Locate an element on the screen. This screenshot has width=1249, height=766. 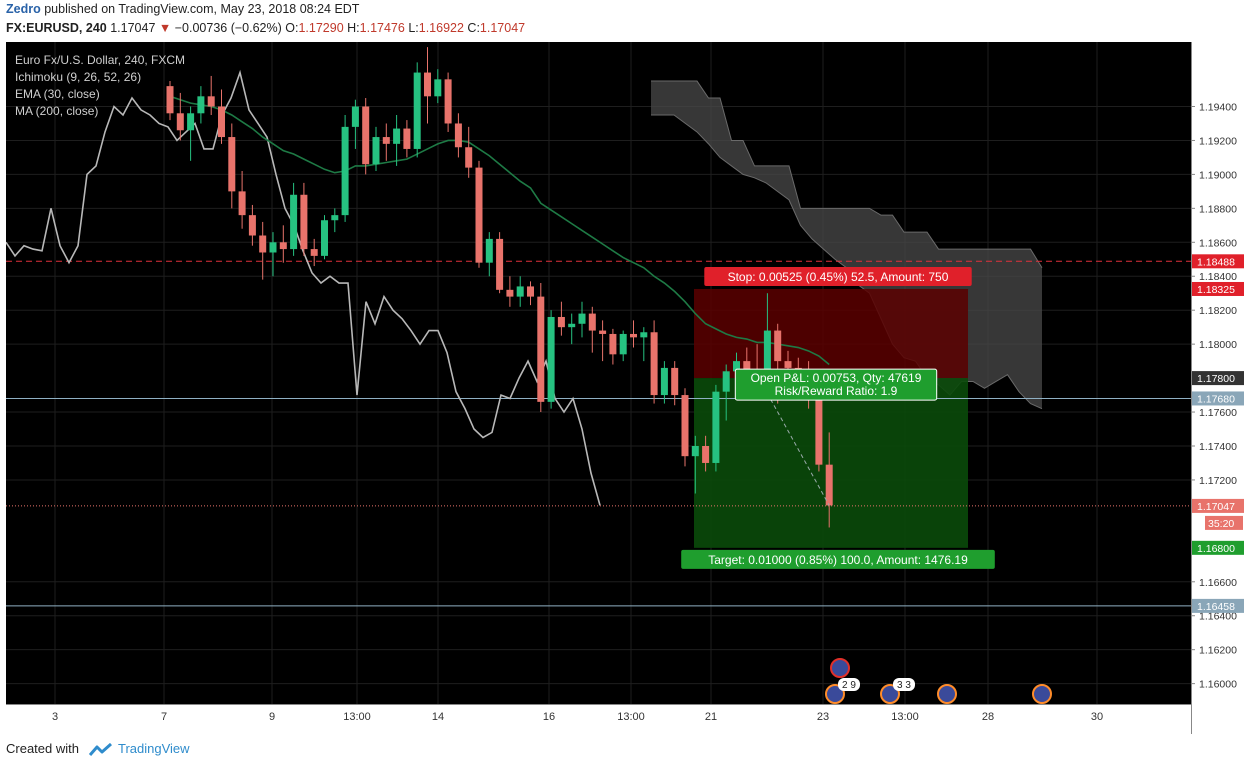
y-tick-label: 1.17600 is located at coordinates (1218, 413).